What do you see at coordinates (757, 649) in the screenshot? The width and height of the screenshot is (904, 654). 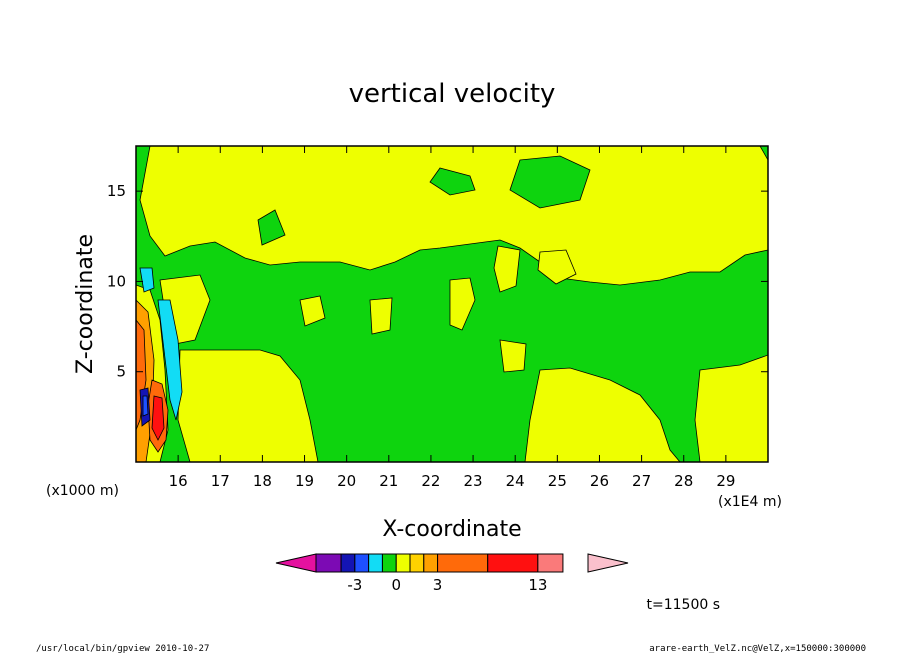 I see `footer-right: arare-earth_VelZ.nc@VelZ,x=150000:300000` at bounding box center [757, 649].